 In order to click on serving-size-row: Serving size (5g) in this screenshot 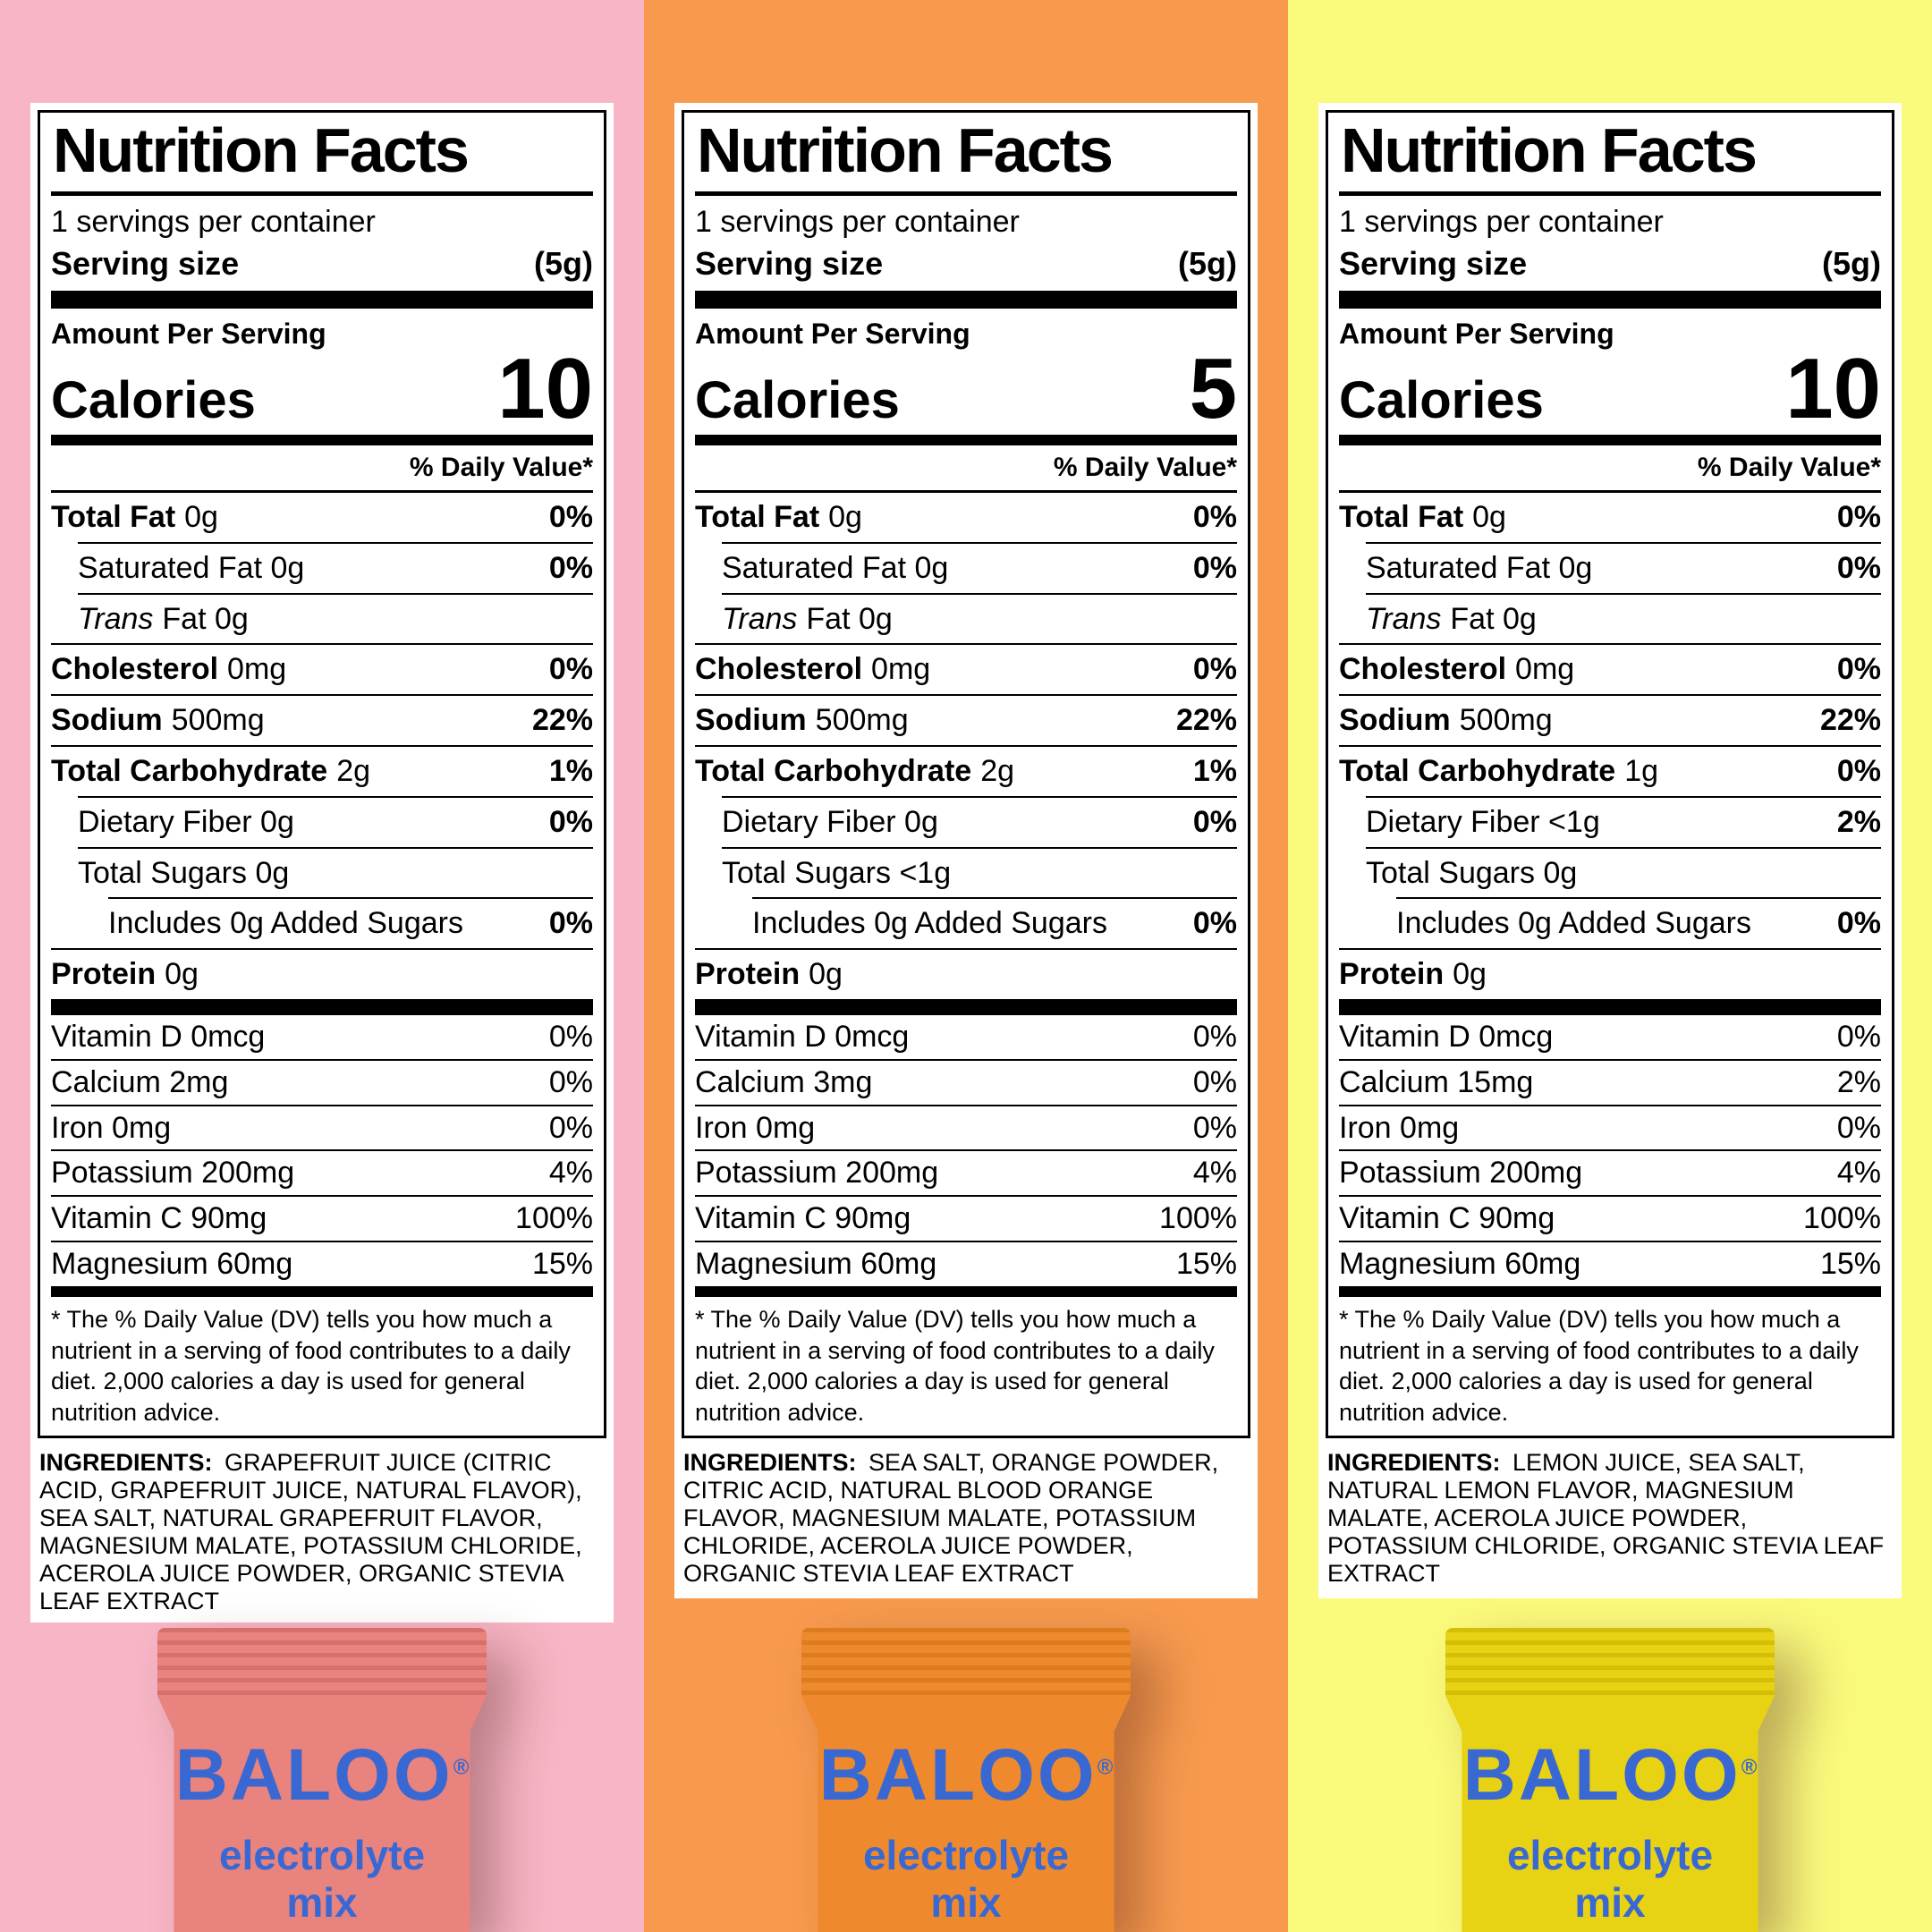, I will do `click(1610, 266)`.